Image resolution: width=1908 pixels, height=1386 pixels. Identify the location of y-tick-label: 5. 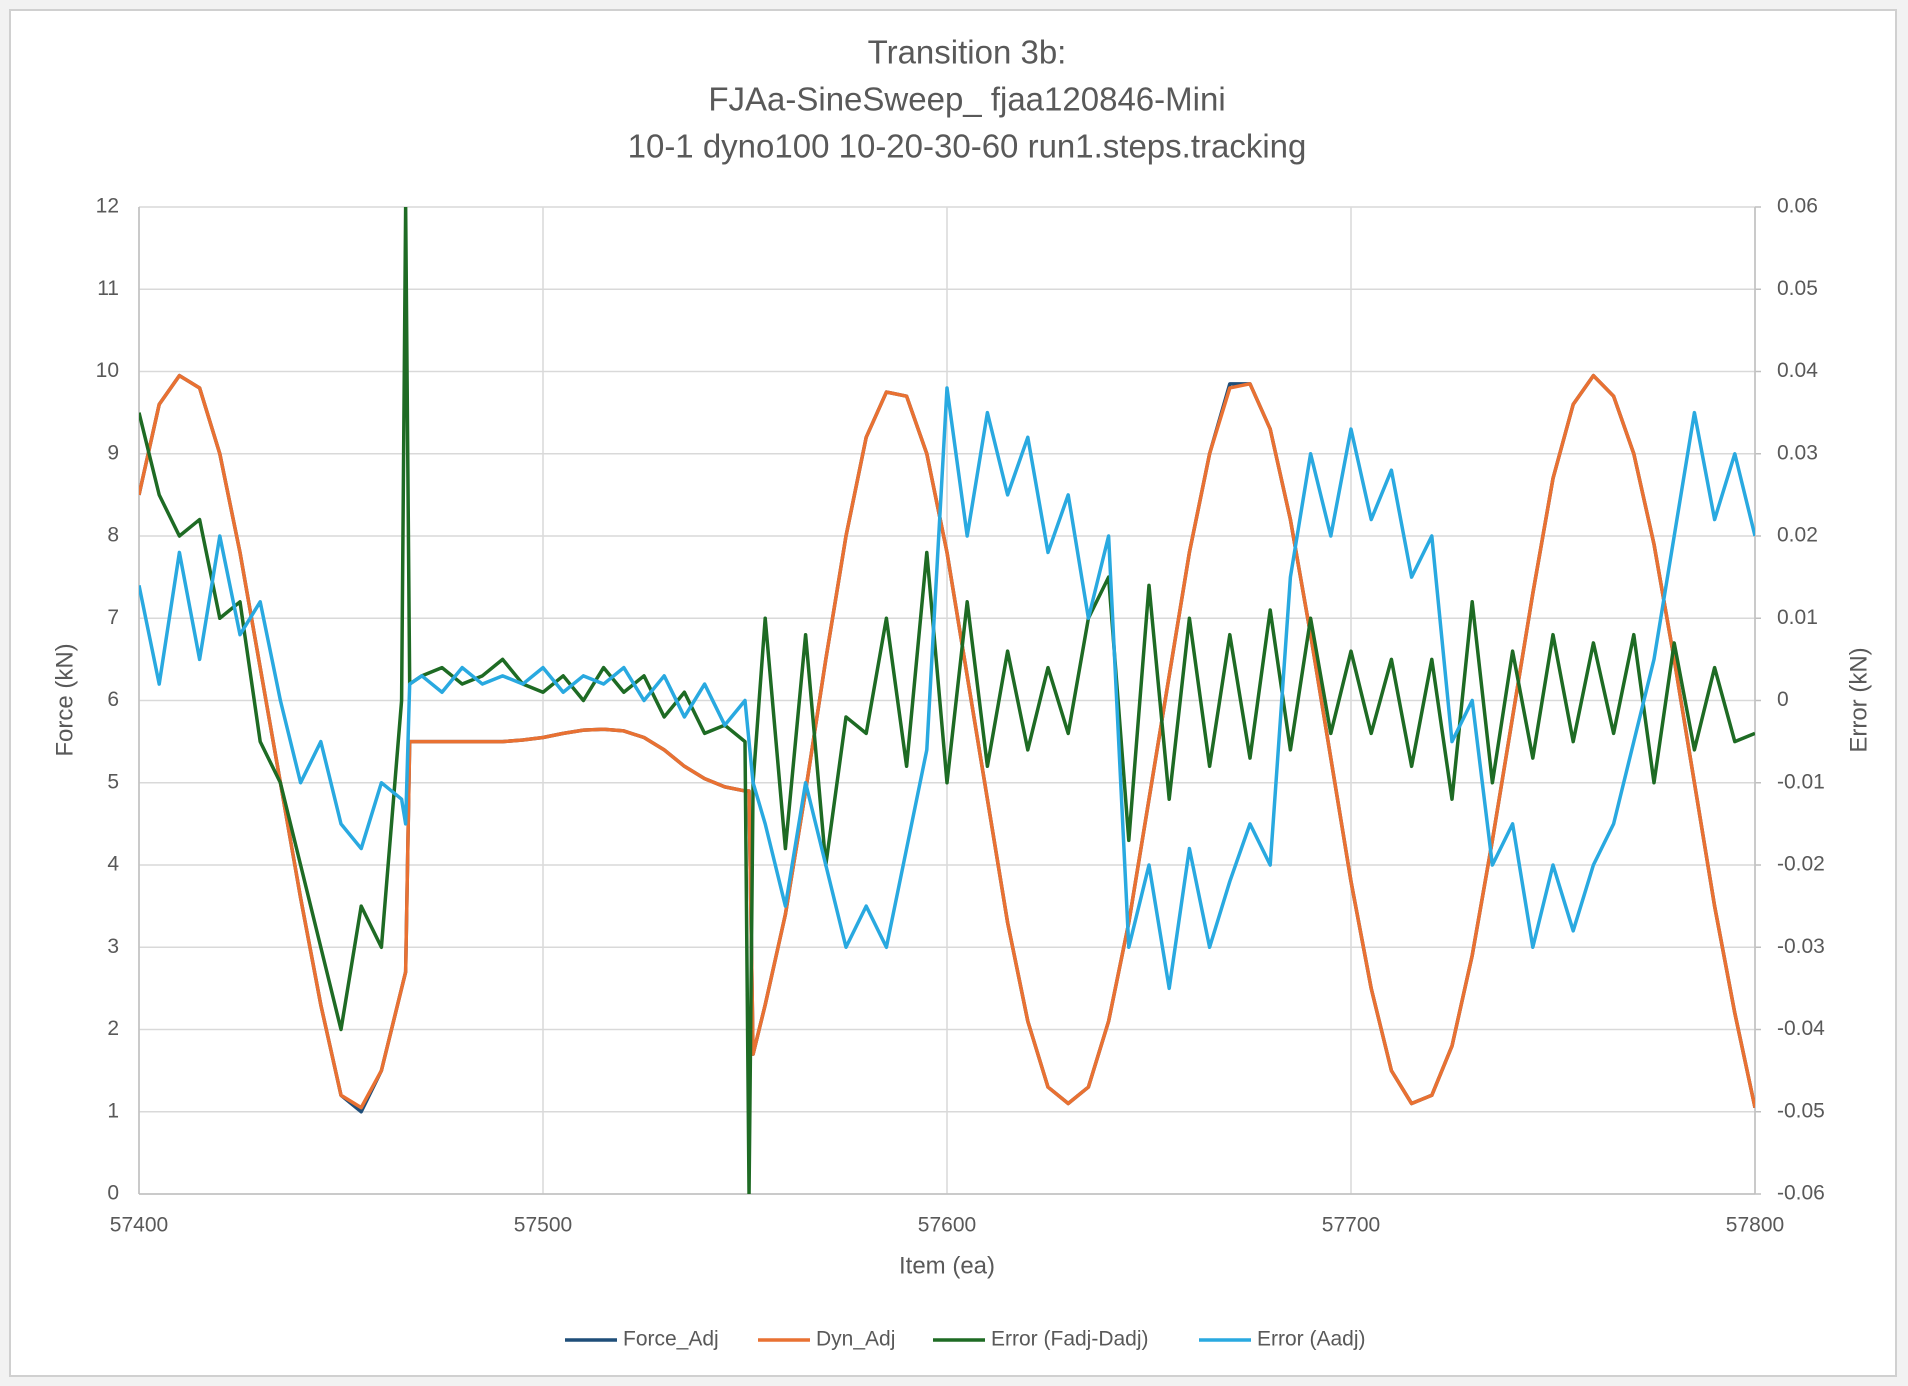
(113, 781).